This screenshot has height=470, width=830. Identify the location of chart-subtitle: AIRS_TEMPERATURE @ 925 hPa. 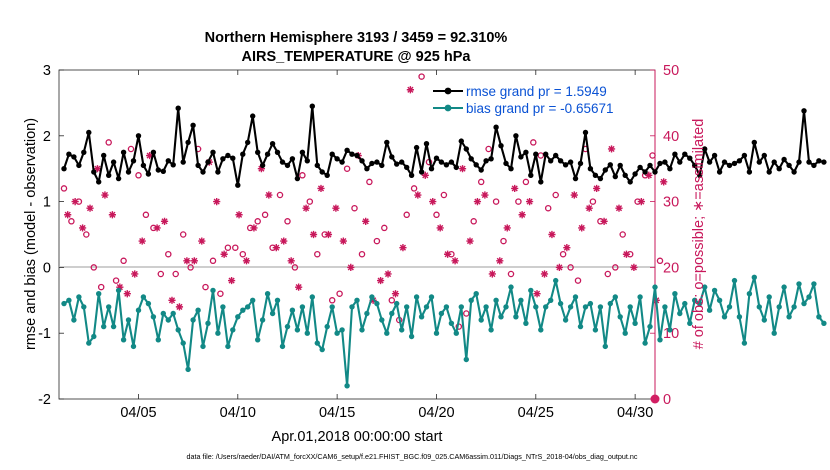
(356, 57).